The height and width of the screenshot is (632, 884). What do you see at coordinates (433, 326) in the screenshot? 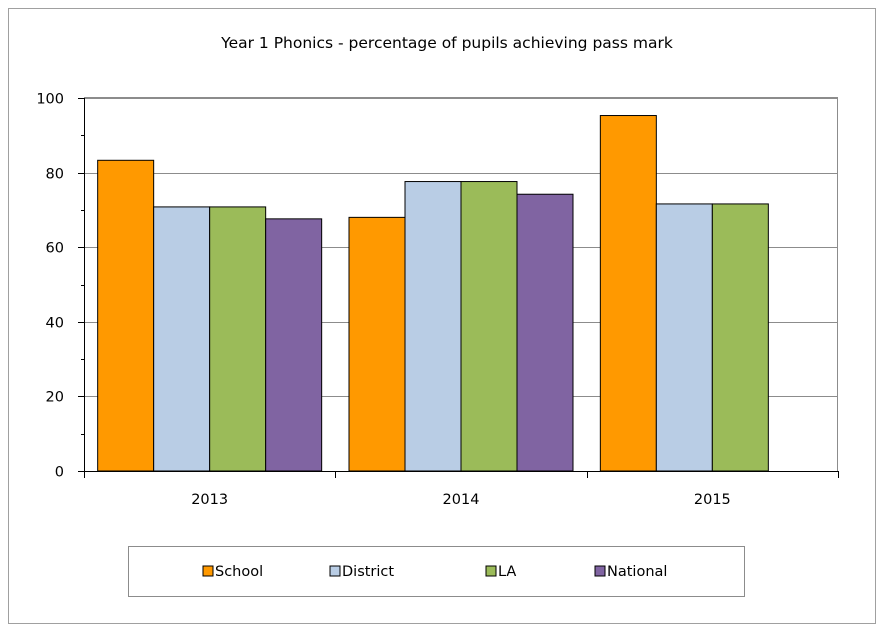
I see `bar-district-2014` at bounding box center [433, 326].